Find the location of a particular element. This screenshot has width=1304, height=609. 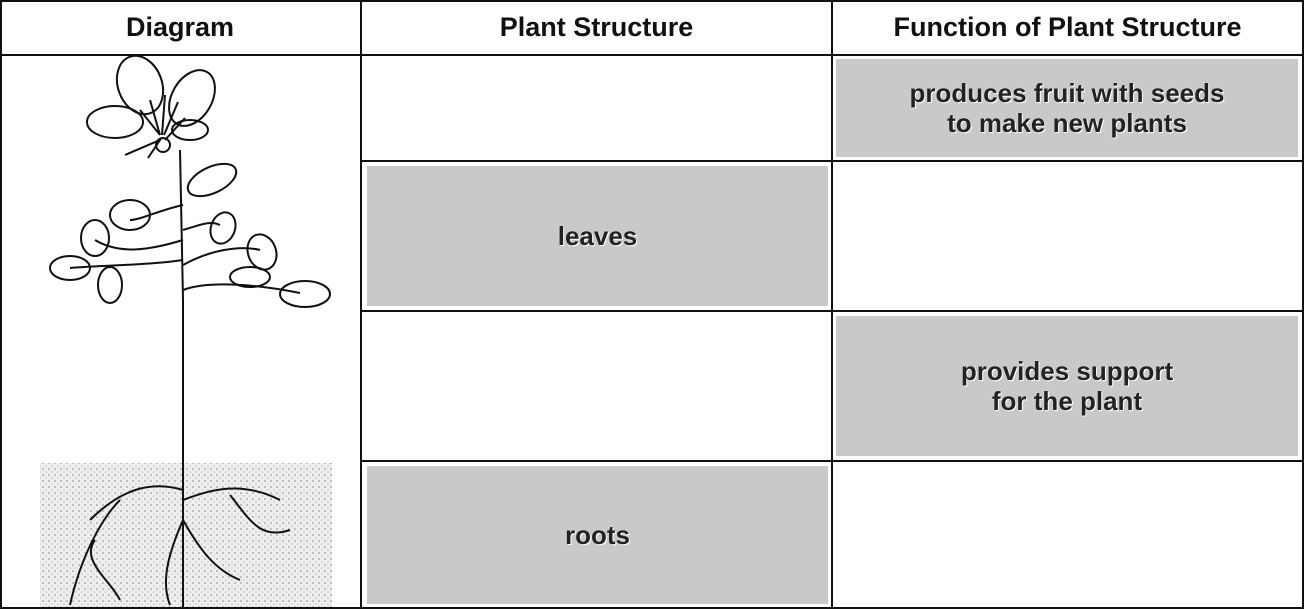

roots-drawing is located at coordinates (180, 545).